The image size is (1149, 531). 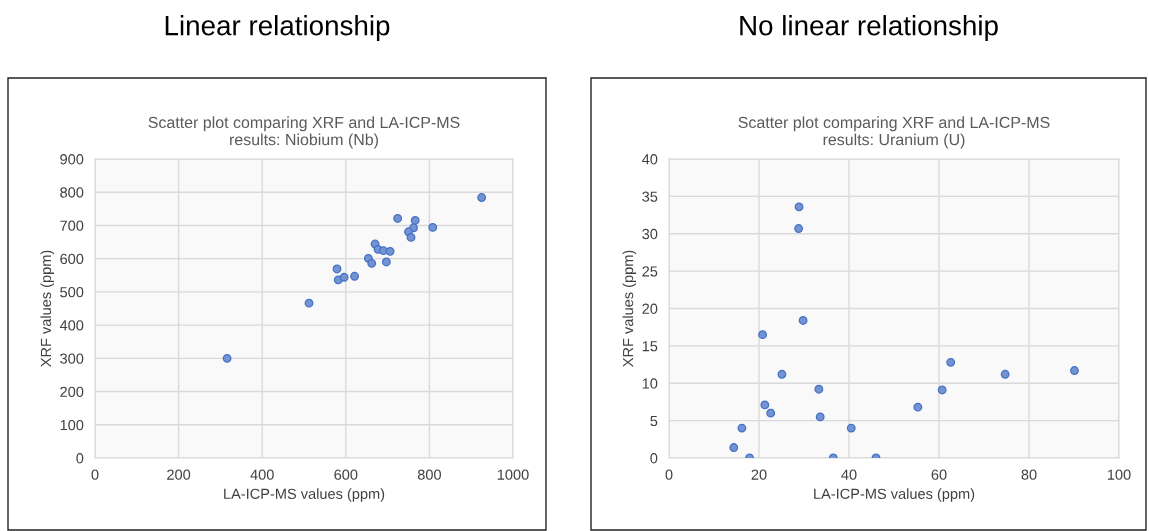 I want to click on x-tick-label: 80, so click(x=1029, y=474).